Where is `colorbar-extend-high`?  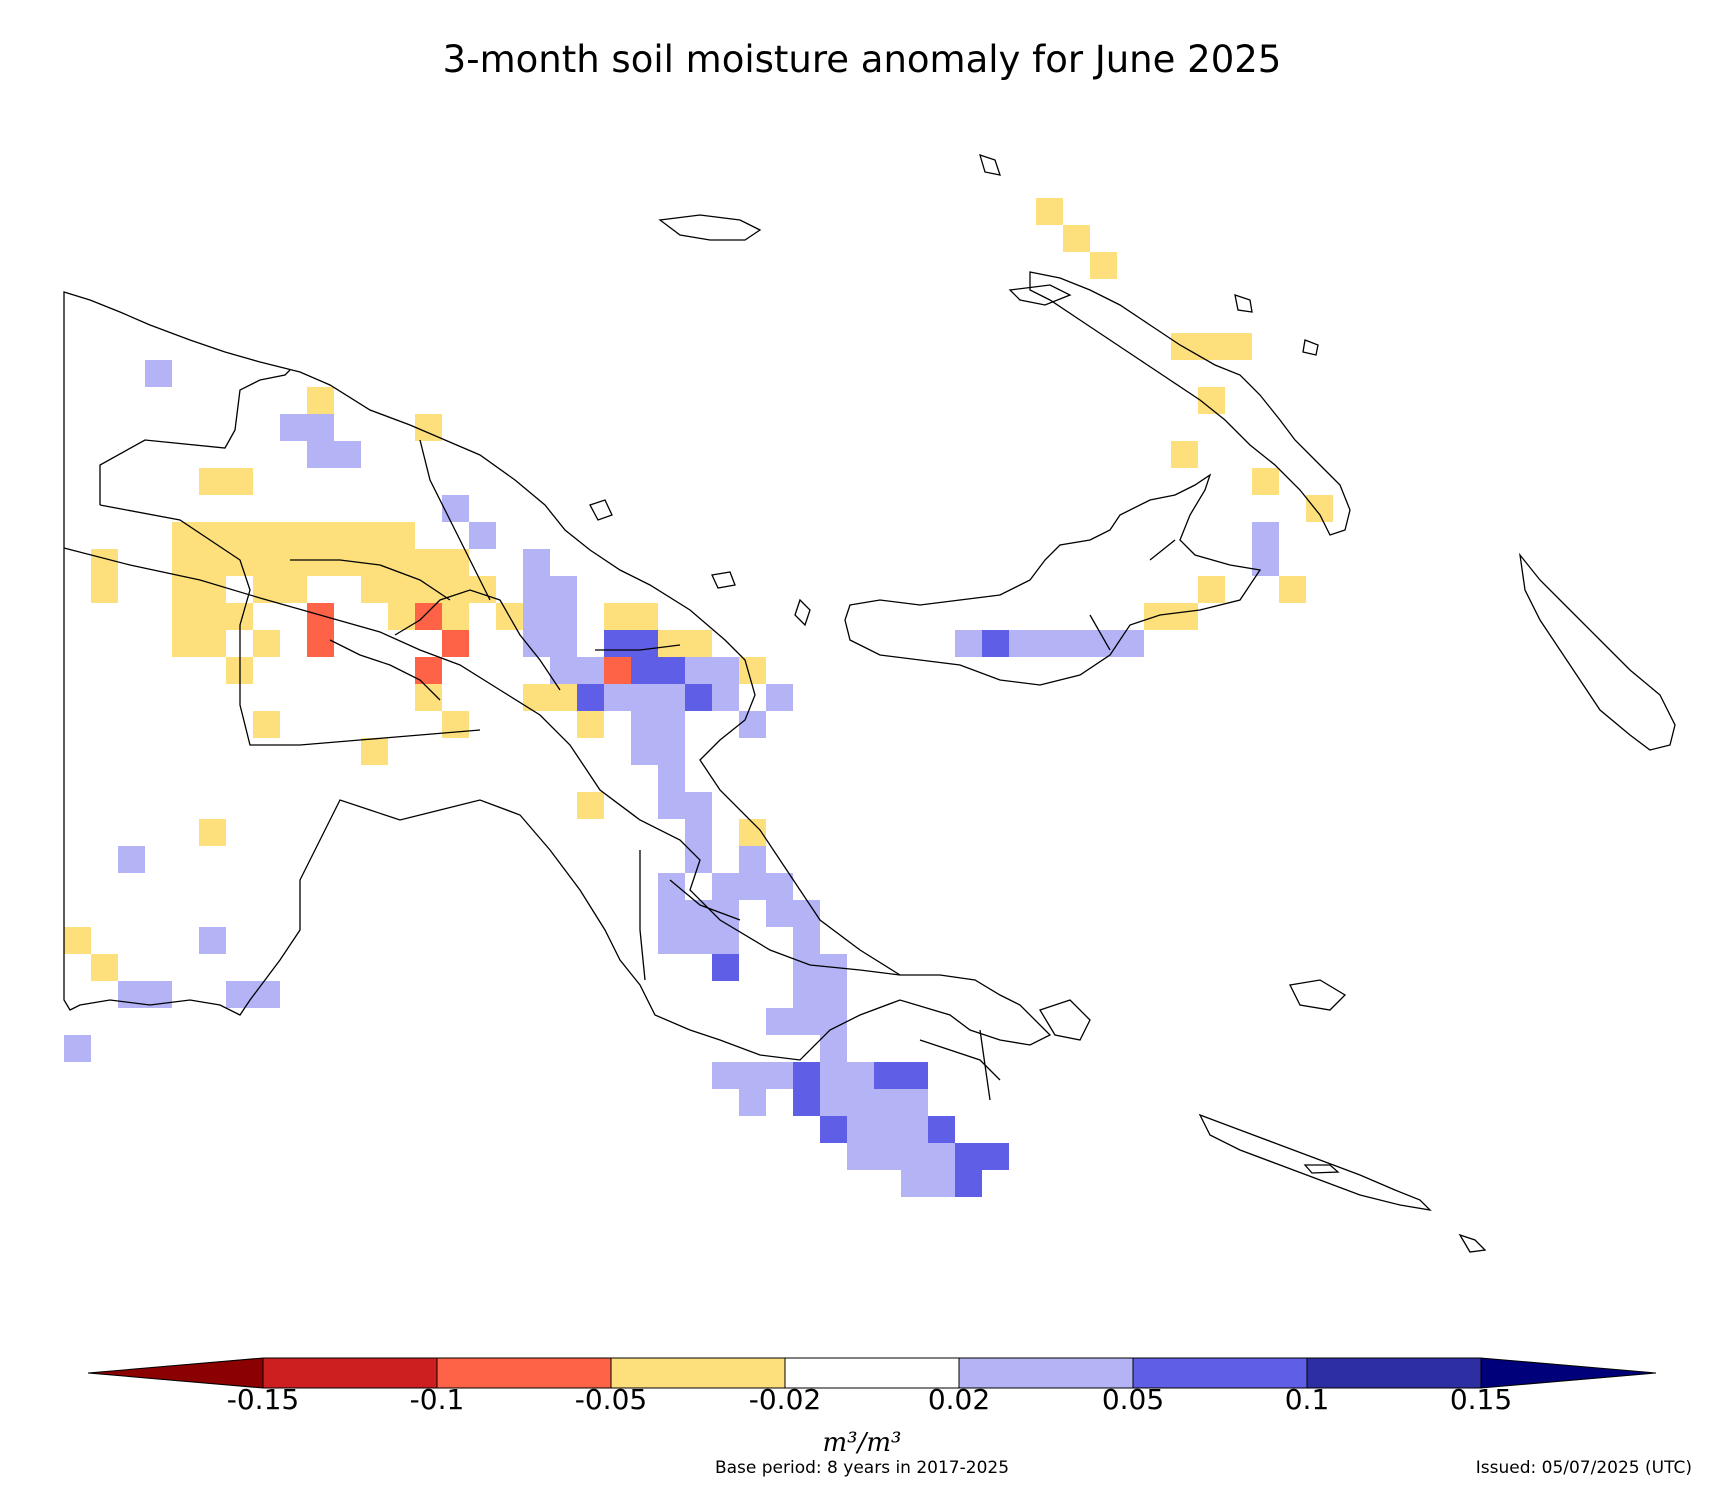 colorbar-extend-high is located at coordinates (1568, 1373).